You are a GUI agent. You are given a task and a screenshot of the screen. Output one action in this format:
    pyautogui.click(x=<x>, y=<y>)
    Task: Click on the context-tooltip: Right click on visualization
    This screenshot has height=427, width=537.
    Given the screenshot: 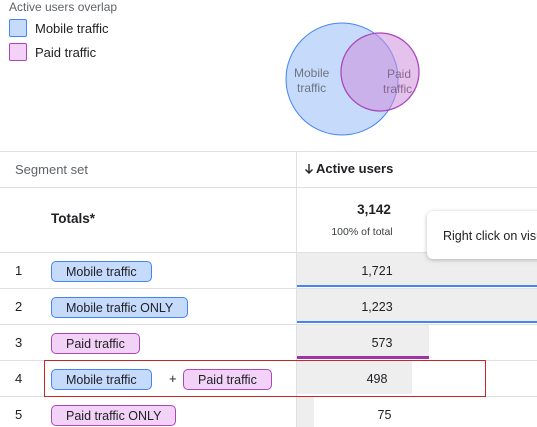 What is the action you would take?
    pyautogui.click(x=482, y=235)
    